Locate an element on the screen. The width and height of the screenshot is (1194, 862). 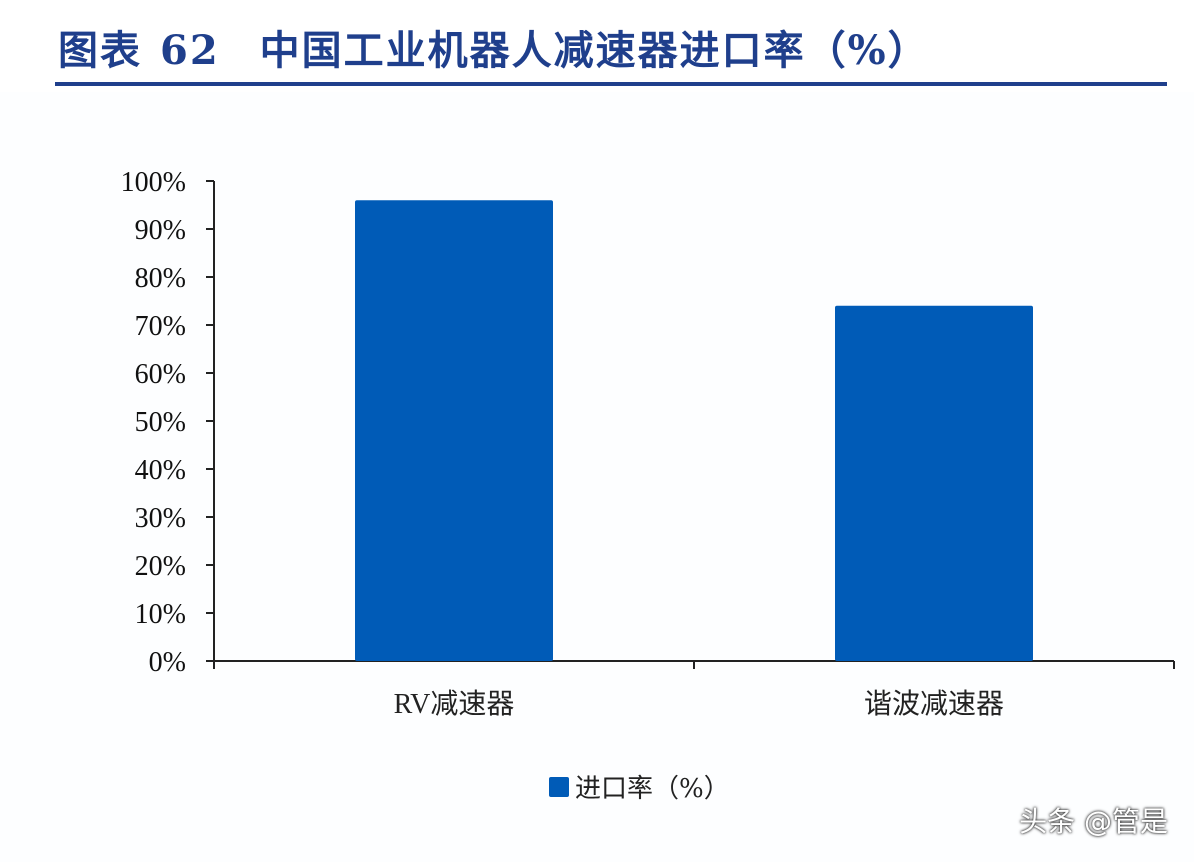
legend-swatch is located at coordinates (559, 786).